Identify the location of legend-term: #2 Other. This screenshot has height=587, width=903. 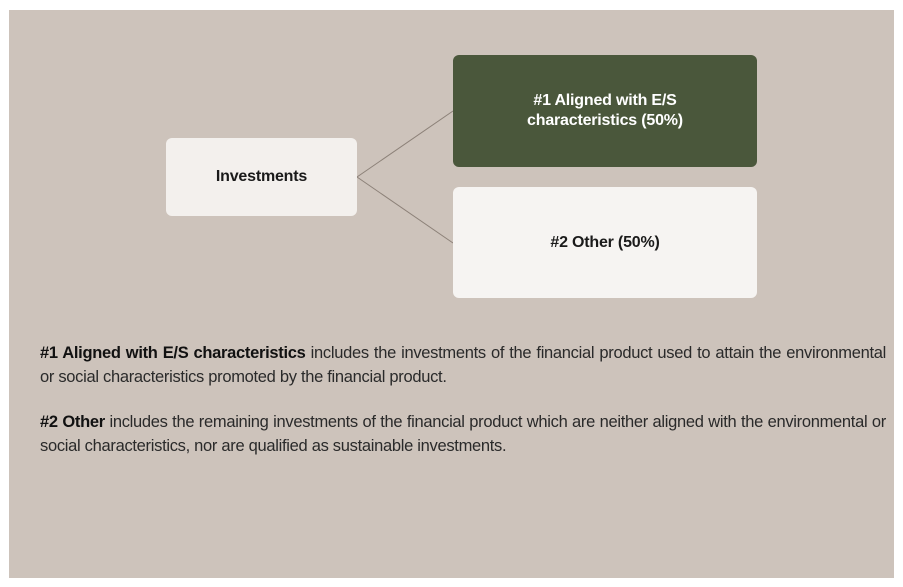
(72, 422).